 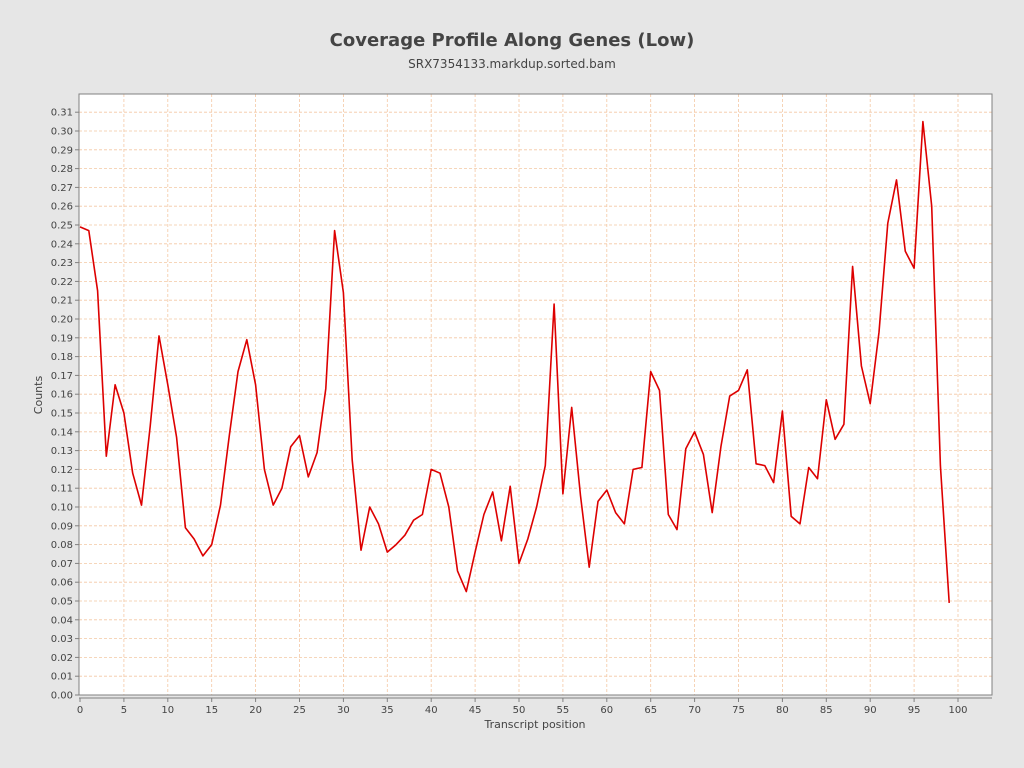 What do you see at coordinates (62, 620) in the screenshot?
I see `y-tick-label: 0.04` at bounding box center [62, 620].